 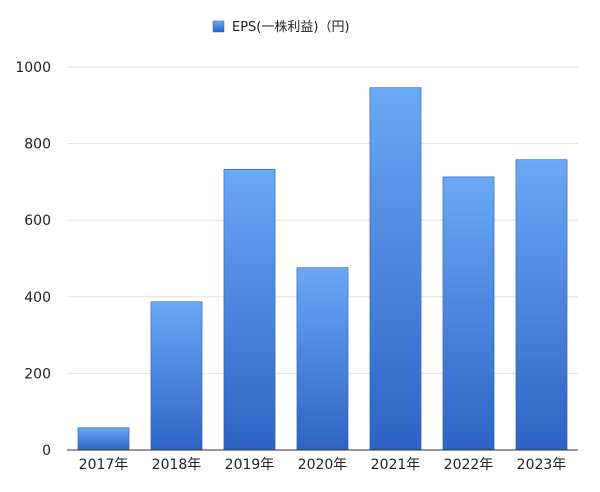 What do you see at coordinates (541, 305) in the screenshot?
I see `bar-2023年` at bounding box center [541, 305].